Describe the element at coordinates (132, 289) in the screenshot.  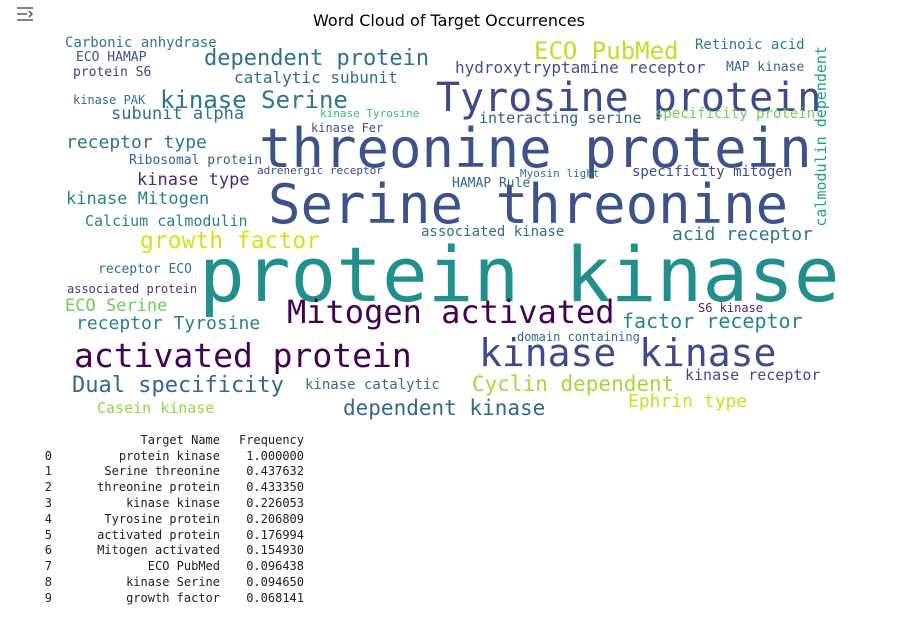
I see `cloud-word: associated protein` at that location.